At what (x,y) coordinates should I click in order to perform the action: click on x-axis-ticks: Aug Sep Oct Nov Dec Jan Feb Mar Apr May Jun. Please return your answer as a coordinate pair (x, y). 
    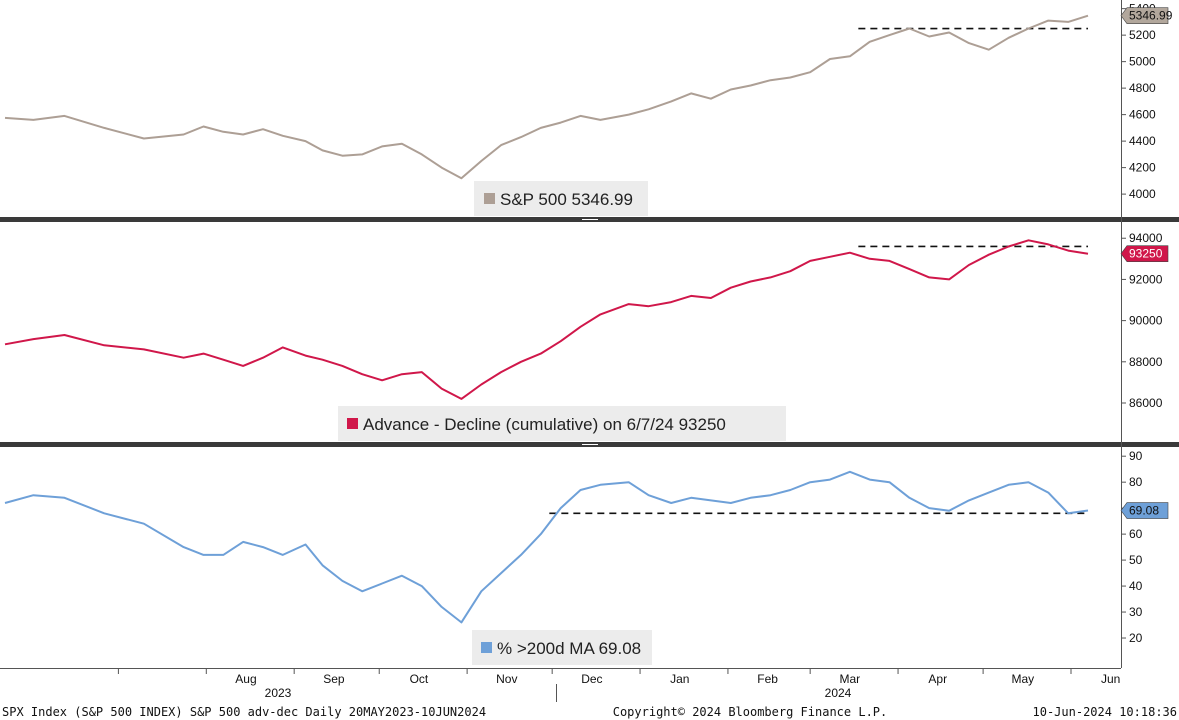
    Looking at the image, I should click on (618, 677).